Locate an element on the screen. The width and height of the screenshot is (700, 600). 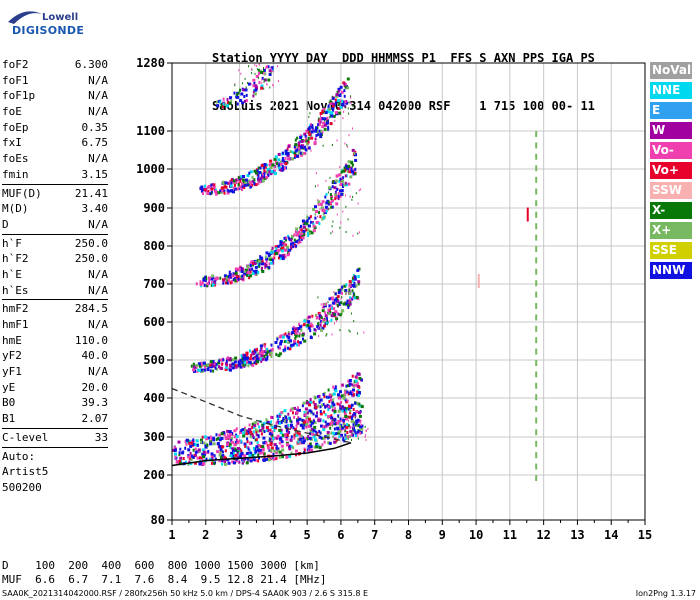
param-label: B1 is located at coordinates (9, 419).